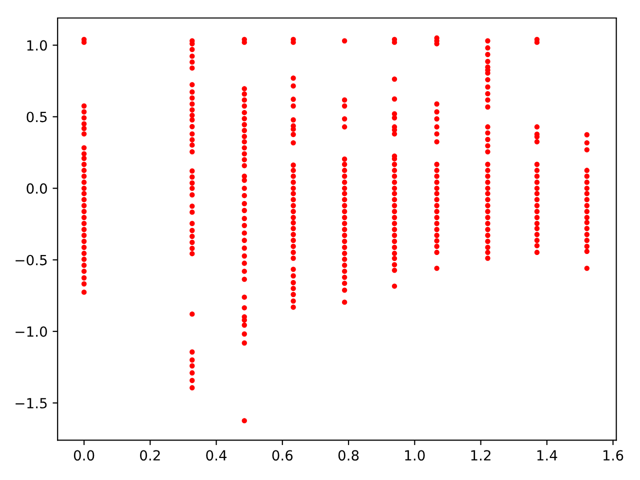 This screenshot has width=640, height=480. What do you see at coordinates (84, 455) in the screenshot?
I see `x-tick-label: 0.0` at bounding box center [84, 455].